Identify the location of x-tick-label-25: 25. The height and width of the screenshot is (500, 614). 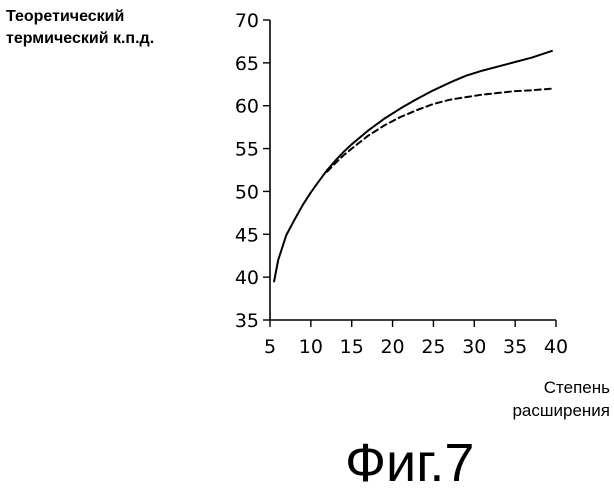
(433, 347).